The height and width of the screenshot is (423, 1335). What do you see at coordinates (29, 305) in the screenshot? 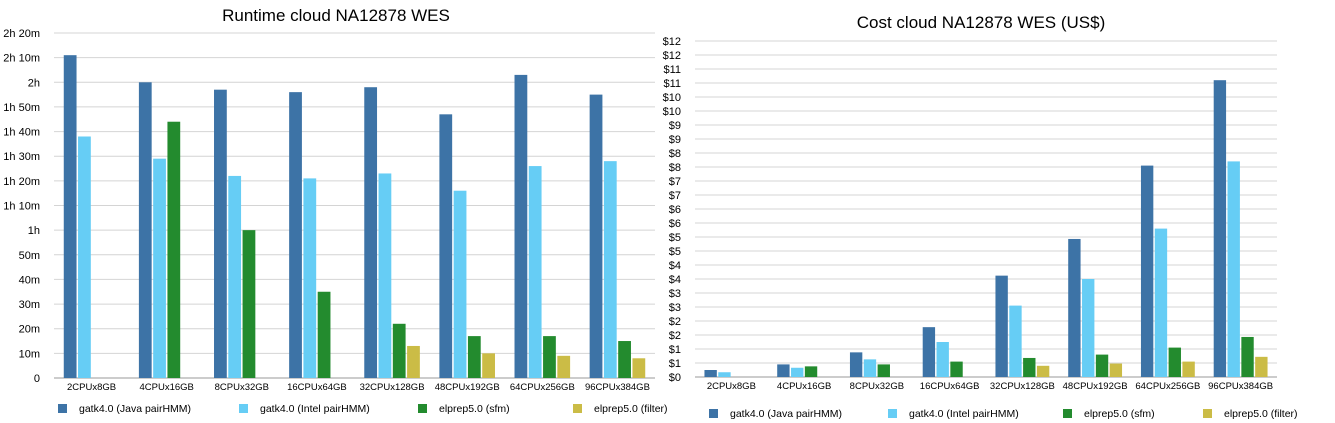
I see `y-tick-label: 30m` at bounding box center [29, 305].